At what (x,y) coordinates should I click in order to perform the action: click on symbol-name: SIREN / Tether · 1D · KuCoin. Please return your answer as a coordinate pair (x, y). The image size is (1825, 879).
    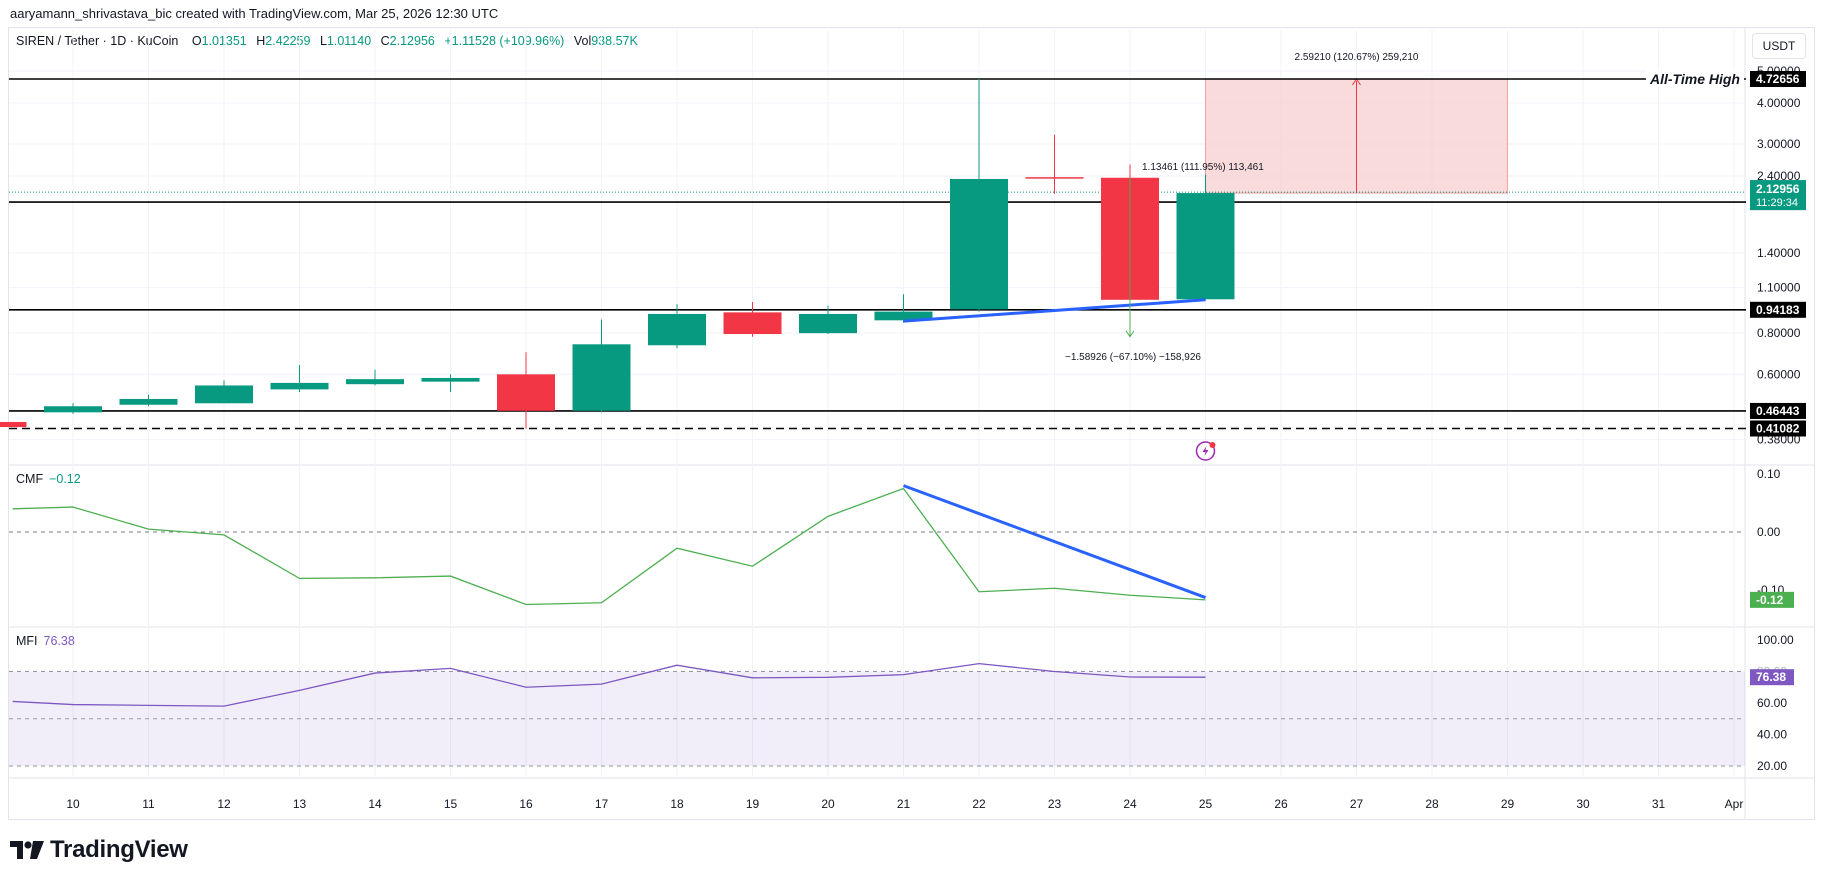
    Looking at the image, I should click on (97, 41).